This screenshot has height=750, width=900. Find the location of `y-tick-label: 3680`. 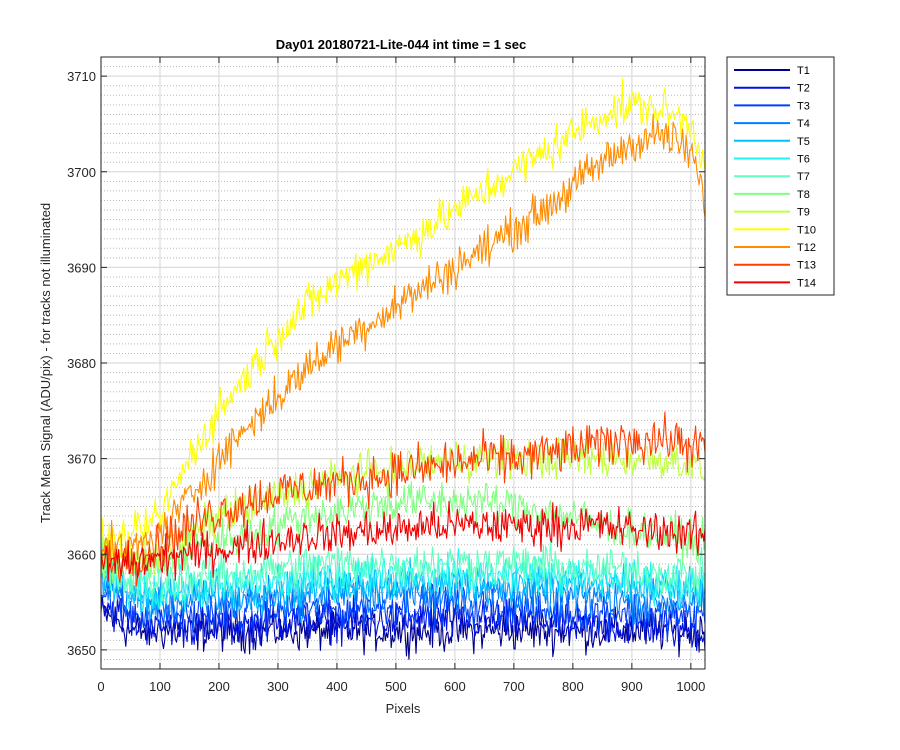

y-tick-label: 3680 is located at coordinates (81, 363).